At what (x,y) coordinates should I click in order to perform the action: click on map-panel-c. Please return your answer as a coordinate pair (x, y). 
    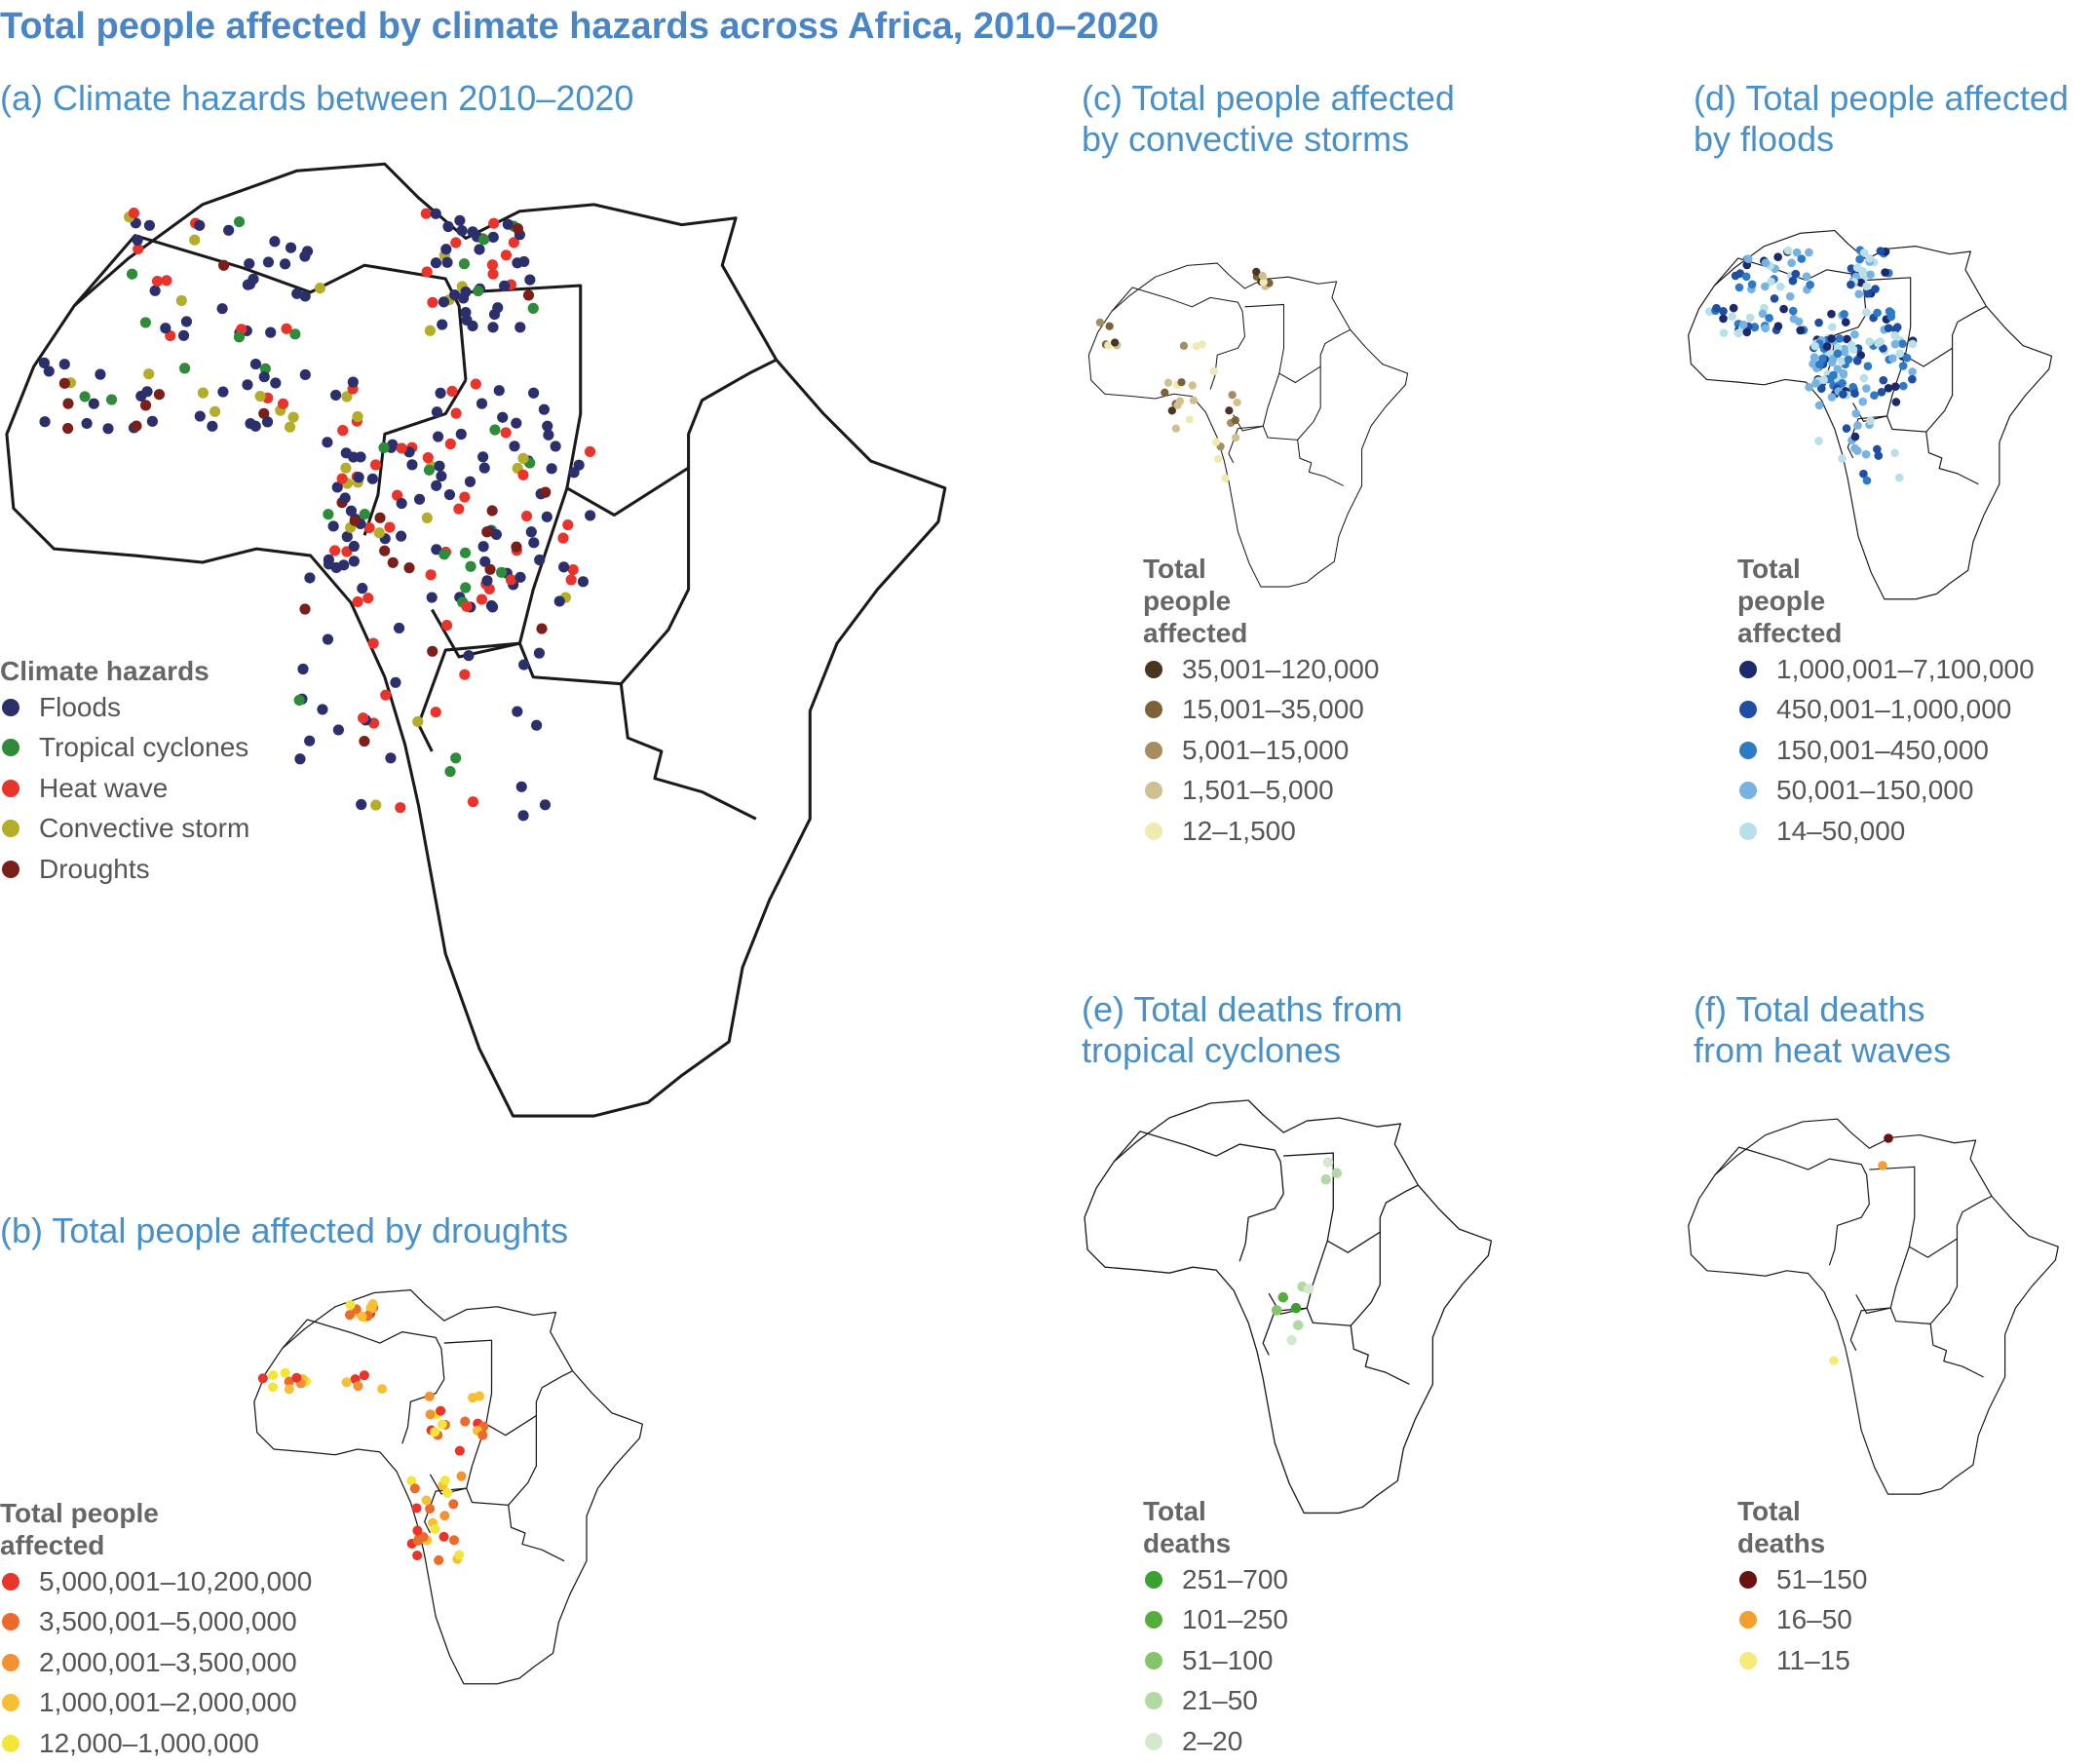
    Looking at the image, I should click on (1248, 425).